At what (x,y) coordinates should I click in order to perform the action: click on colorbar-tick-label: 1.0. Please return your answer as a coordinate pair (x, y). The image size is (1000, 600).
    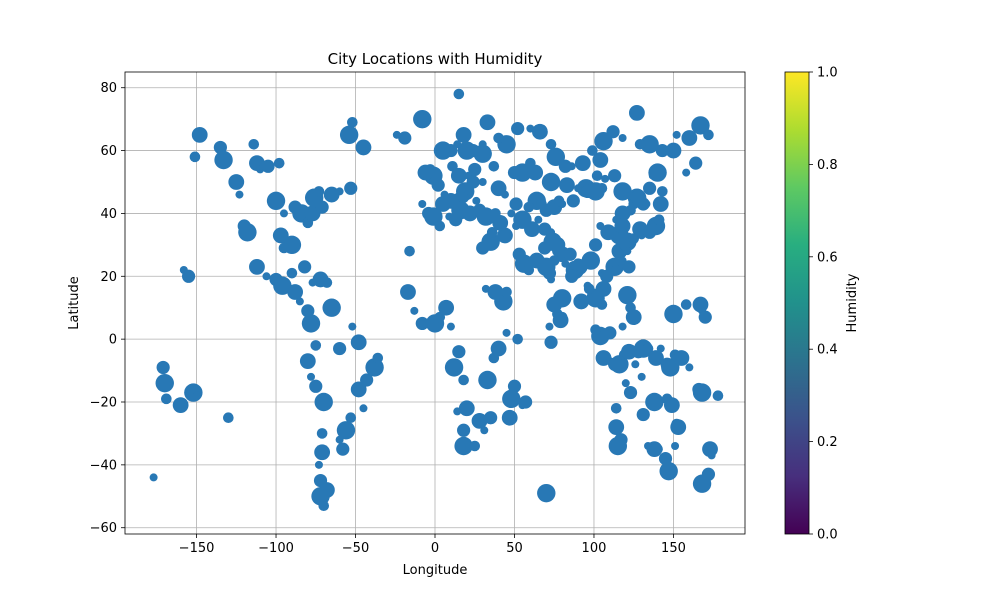
    Looking at the image, I should click on (827, 73).